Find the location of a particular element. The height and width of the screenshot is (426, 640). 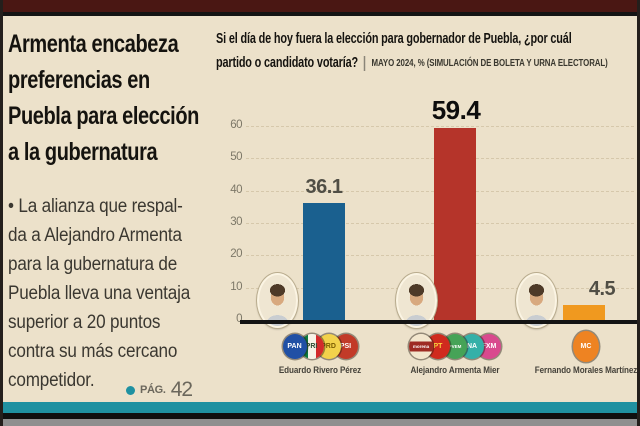

candidate-name: Fernando Morales Martínez is located at coordinates (586, 370).